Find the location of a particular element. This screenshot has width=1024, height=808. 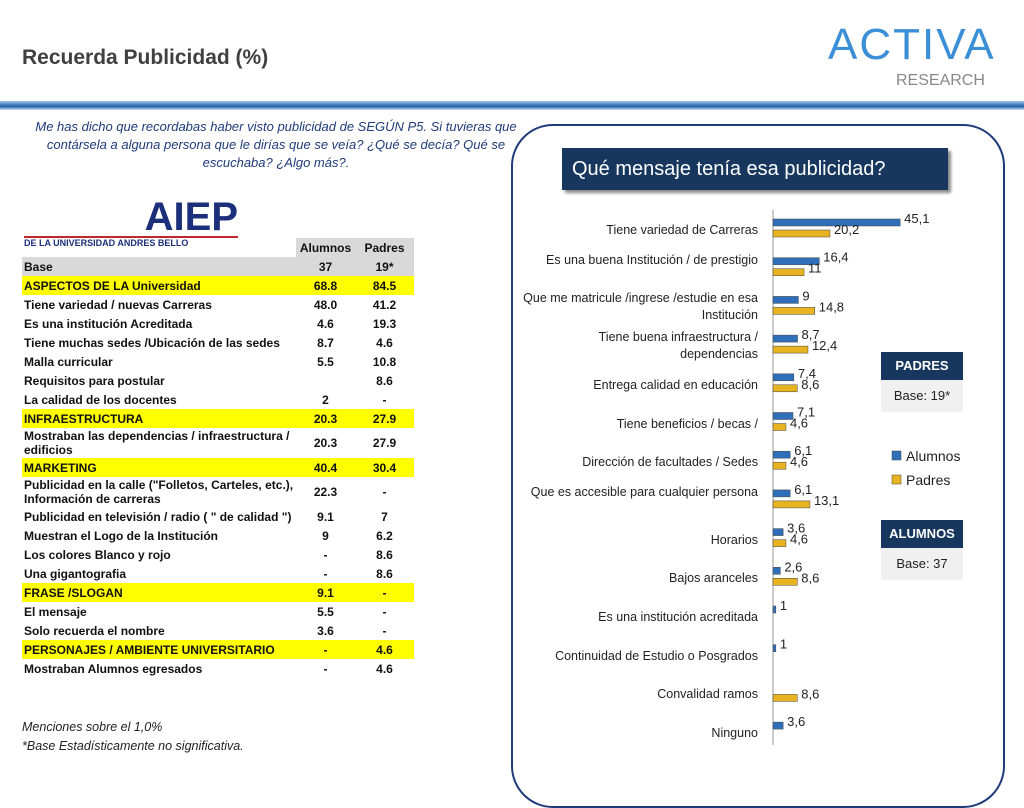

base-title: PADRES is located at coordinates (922, 366).